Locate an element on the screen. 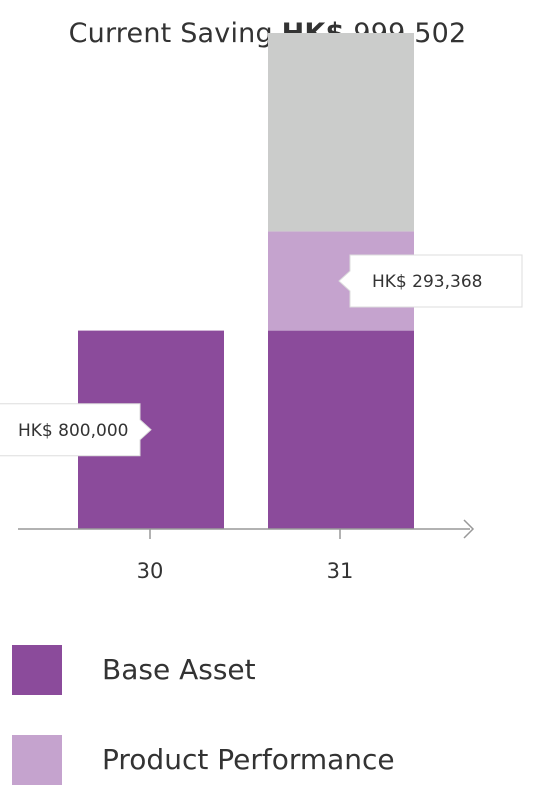 This screenshot has height=794, width=535. bar-31-remaining is located at coordinates (341, 132).